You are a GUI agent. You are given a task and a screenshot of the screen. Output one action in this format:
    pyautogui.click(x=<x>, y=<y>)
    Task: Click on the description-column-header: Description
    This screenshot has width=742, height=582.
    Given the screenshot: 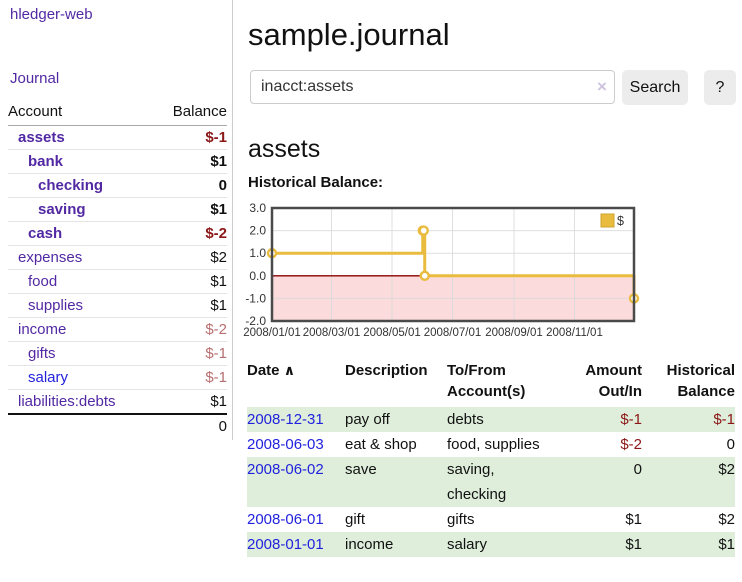 What is the action you would take?
    pyautogui.click(x=386, y=370)
    